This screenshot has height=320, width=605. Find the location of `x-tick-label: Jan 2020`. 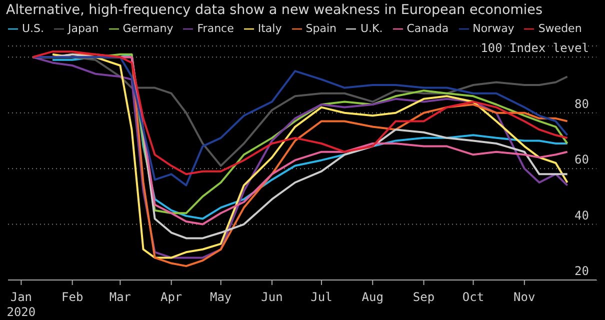

x-tick-label: Jan 2020 is located at coordinates (21, 304).